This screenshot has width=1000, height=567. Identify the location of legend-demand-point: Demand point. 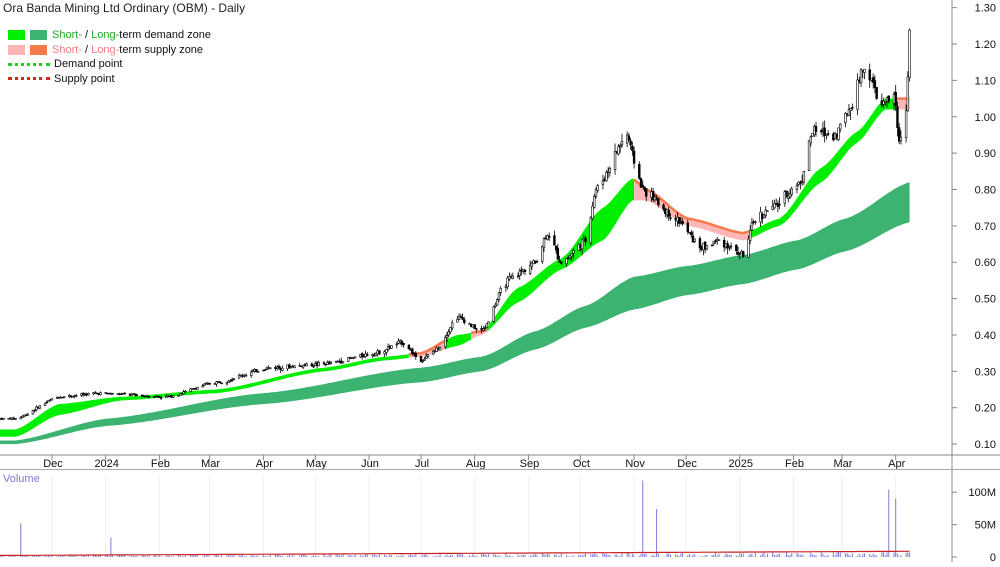
(109, 64).